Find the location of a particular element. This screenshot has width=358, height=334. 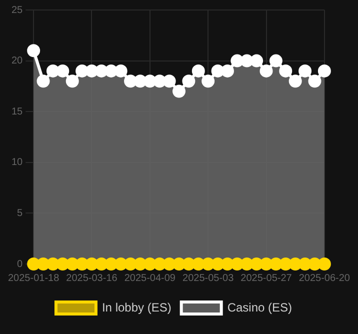

y-tick-label: 0 is located at coordinates (20, 264).